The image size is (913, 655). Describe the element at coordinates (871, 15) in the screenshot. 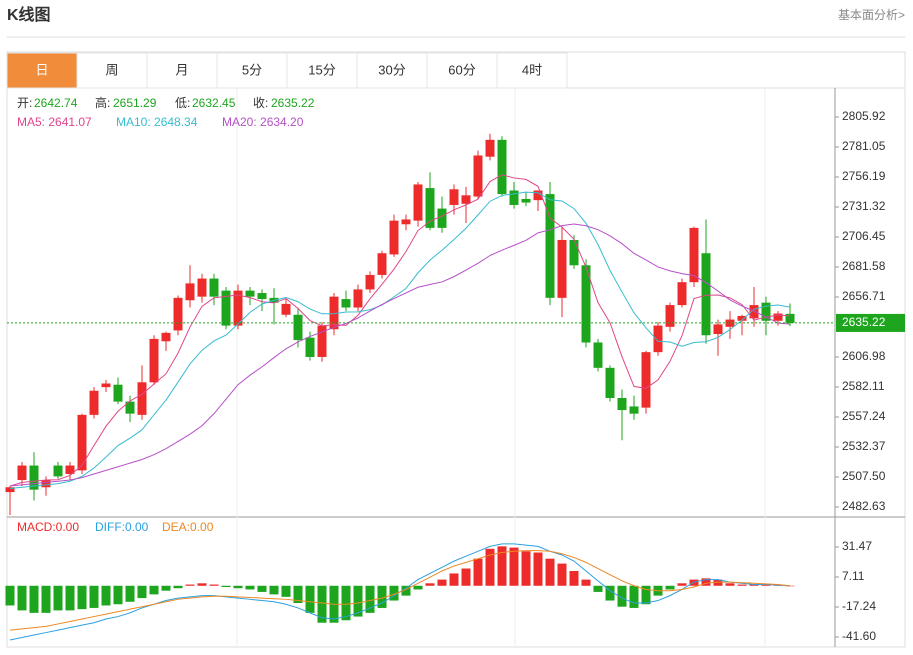

I see `analysis-link: 基本面分析>` at that location.